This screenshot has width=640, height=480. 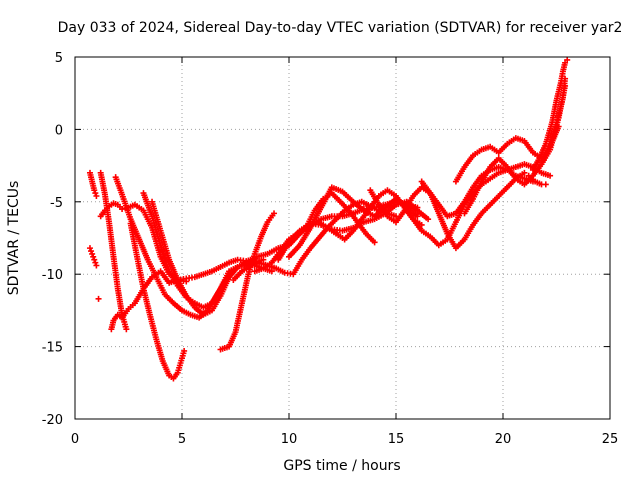 What do you see at coordinates (59, 58) in the screenshot?
I see `y-tick-label: 5` at bounding box center [59, 58].